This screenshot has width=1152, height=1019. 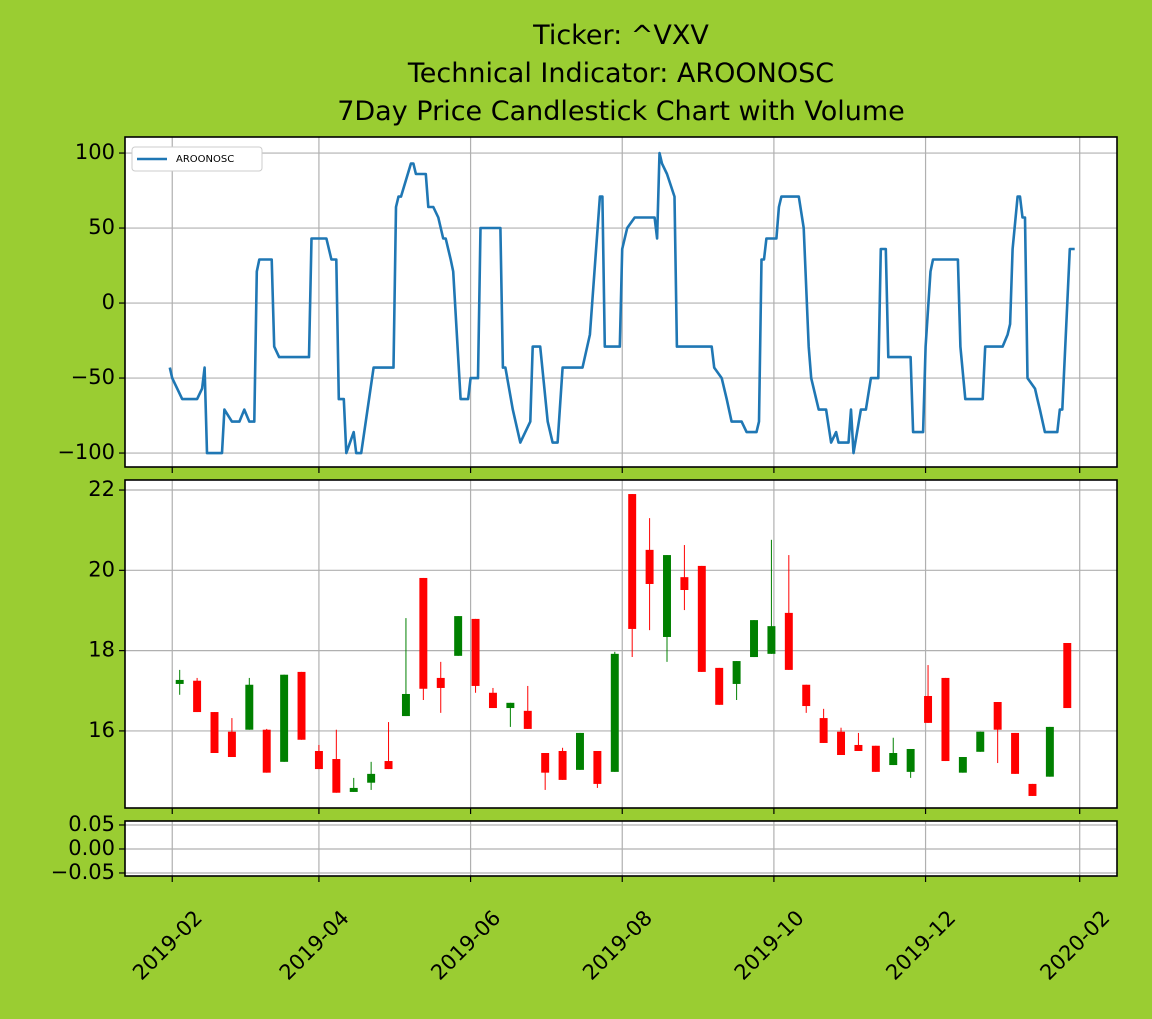 I want to click on plot-frame, so click(x=621, y=848).